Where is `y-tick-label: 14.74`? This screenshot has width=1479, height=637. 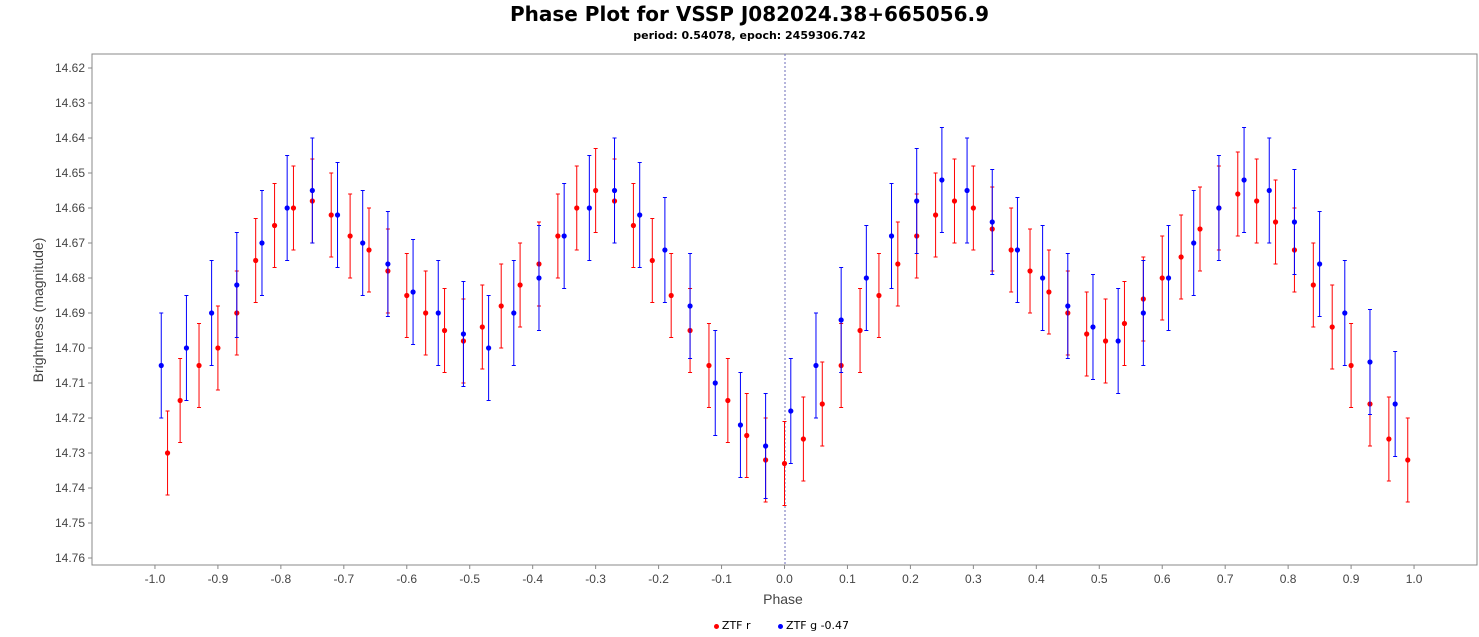
y-tick-label: 14.74 is located at coordinates (70, 488).